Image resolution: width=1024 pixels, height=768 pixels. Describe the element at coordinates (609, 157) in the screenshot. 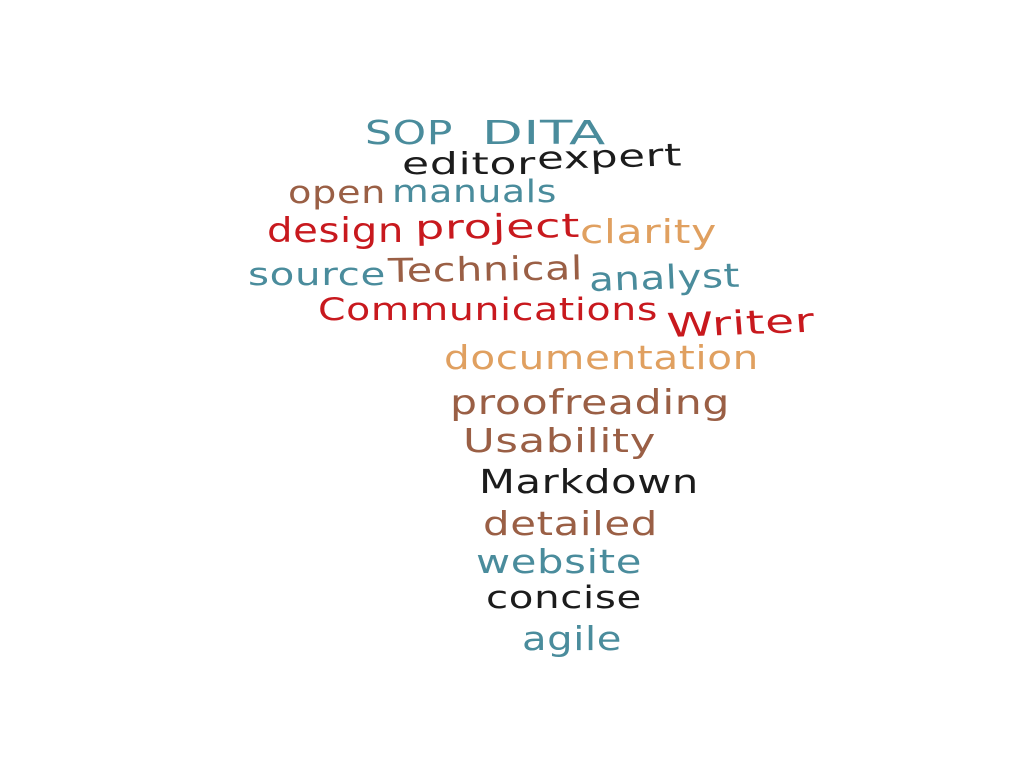

I see `word-expert: expert` at that location.